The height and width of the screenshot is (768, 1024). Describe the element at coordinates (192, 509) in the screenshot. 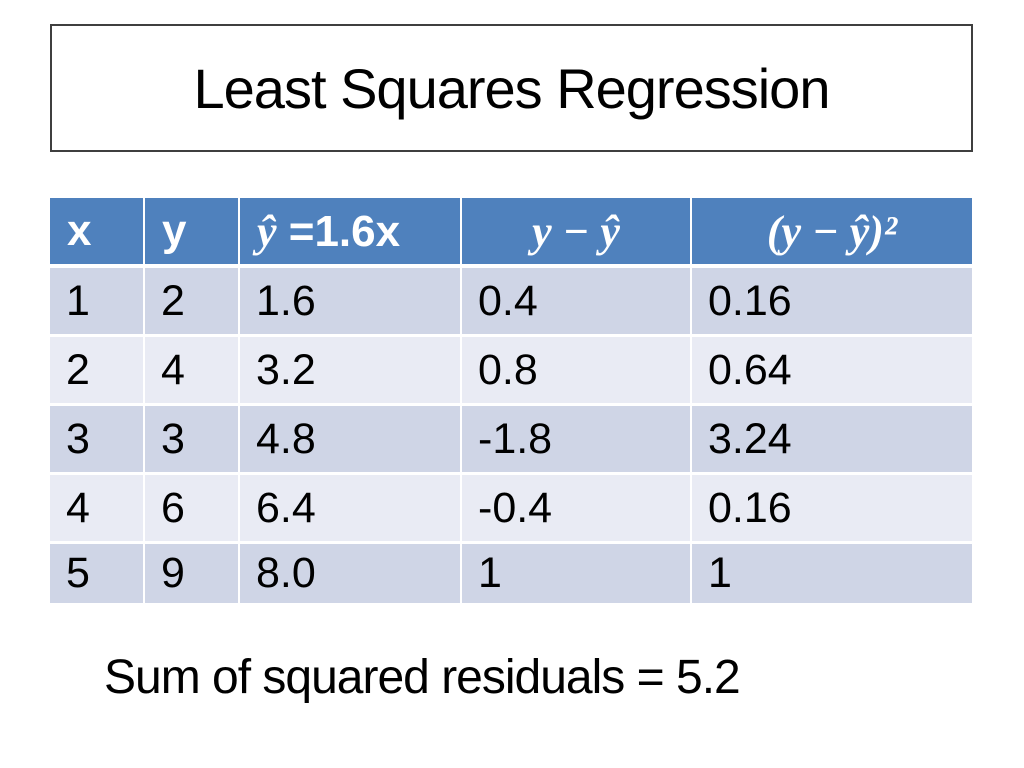

I see `table-cell: 6` at that location.